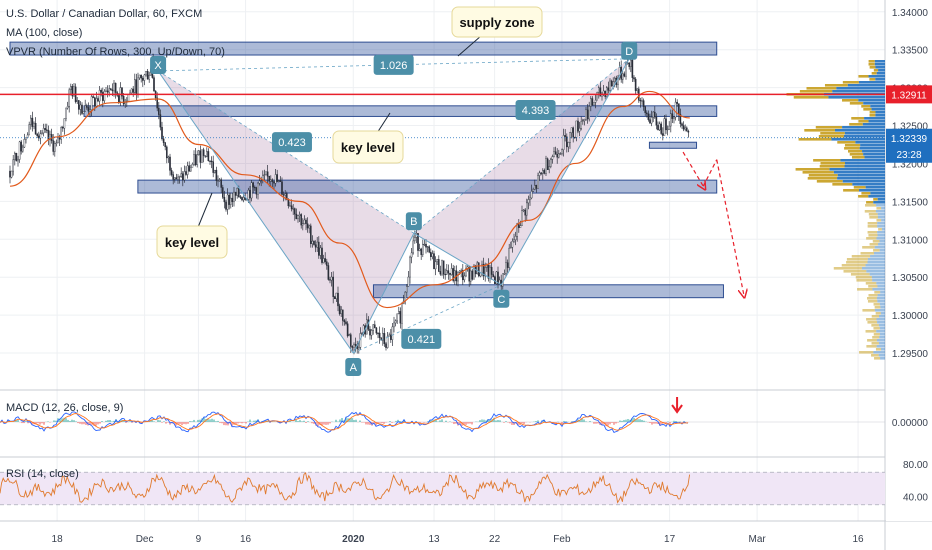  What do you see at coordinates (115, 52) in the screenshot?
I see `vpvr-legend: VPVR (Number Of Rows, 300, Up/Down, 70)` at bounding box center [115, 52].